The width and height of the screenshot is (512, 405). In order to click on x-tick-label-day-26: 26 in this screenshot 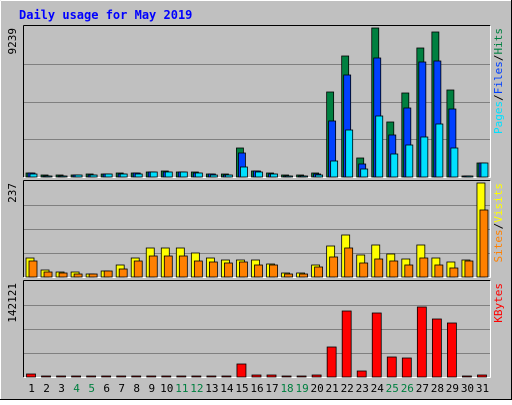, I will do `click(407, 388)`.